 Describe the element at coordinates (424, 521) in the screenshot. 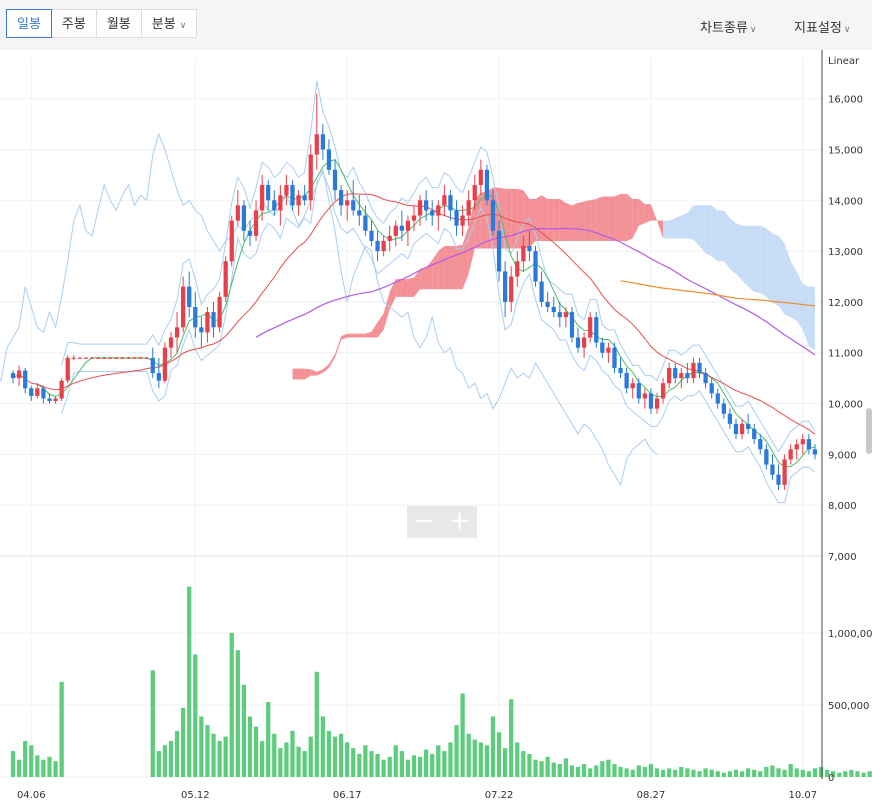

I see `zoom-out-button: −` at that location.